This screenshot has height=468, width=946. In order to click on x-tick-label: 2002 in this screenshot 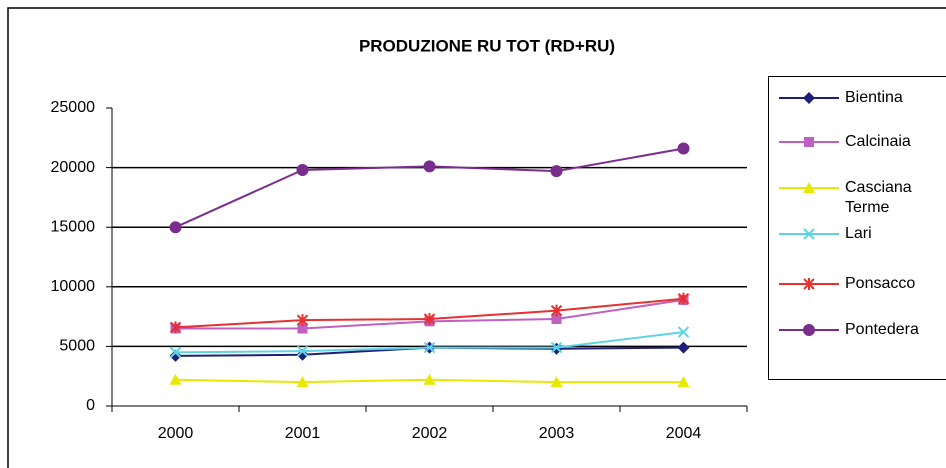, I will do `click(430, 433)`.